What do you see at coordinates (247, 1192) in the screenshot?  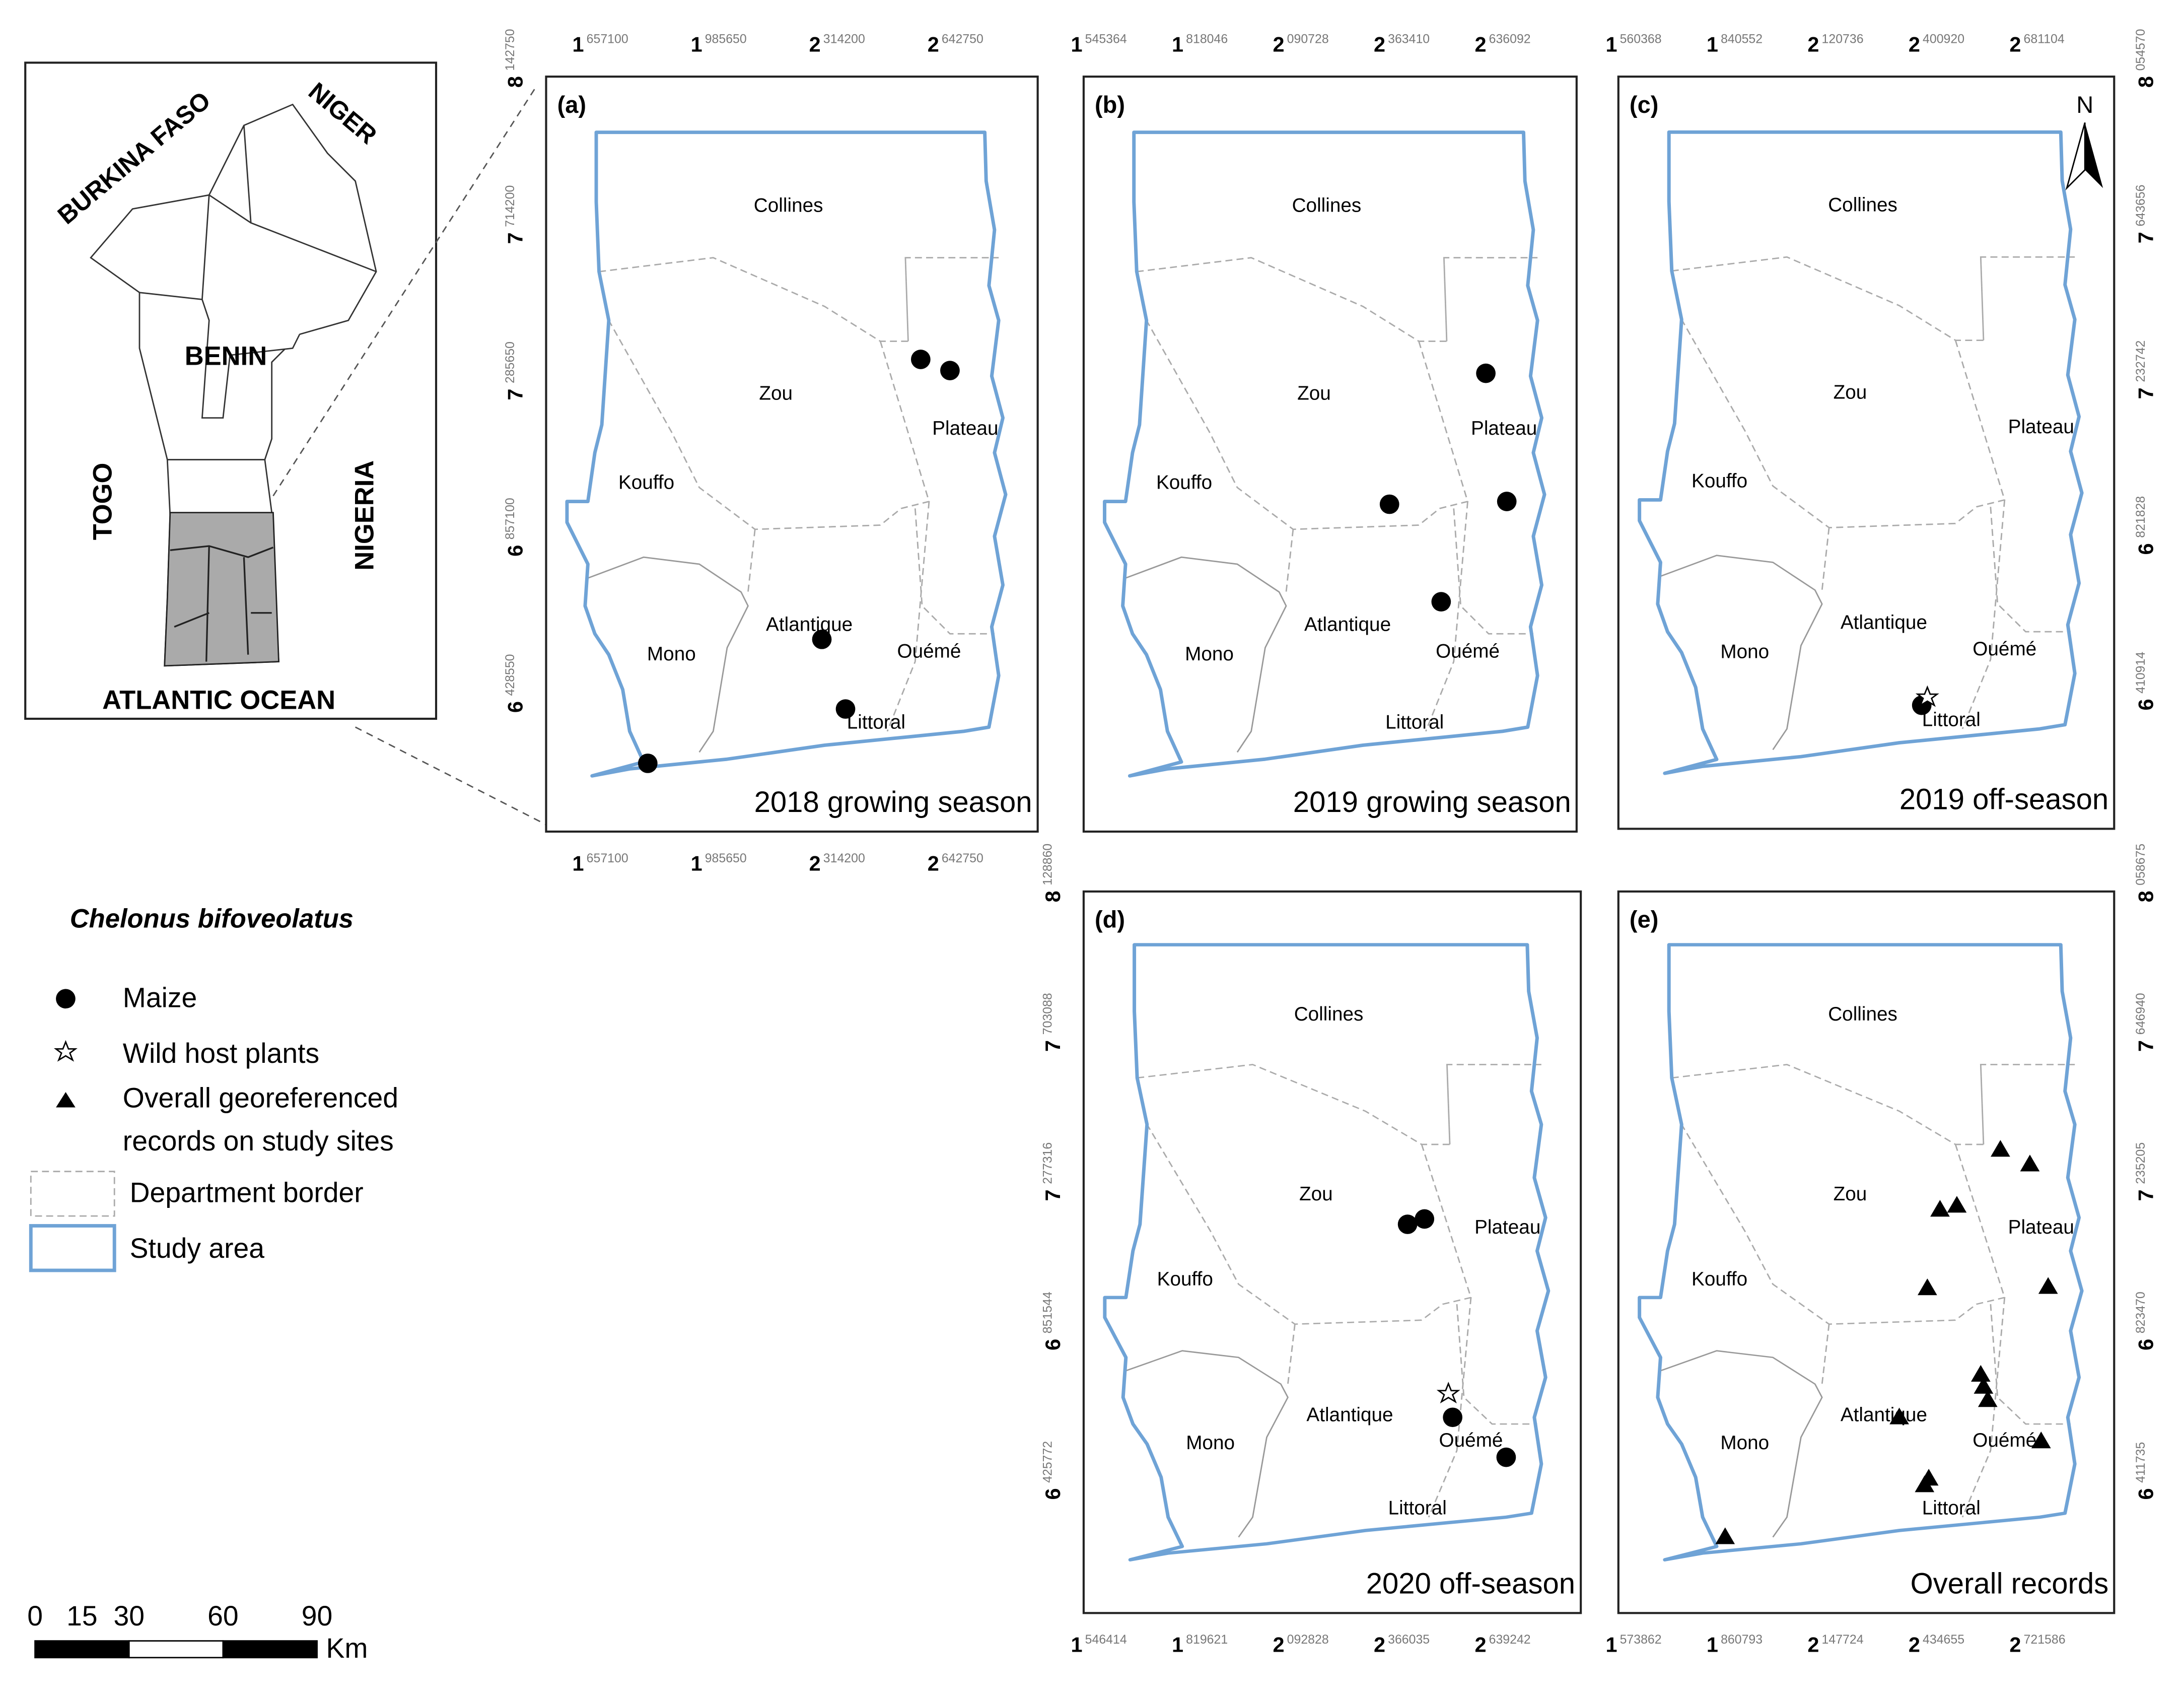 I see `legend-item: Department border` at bounding box center [247, 1192].